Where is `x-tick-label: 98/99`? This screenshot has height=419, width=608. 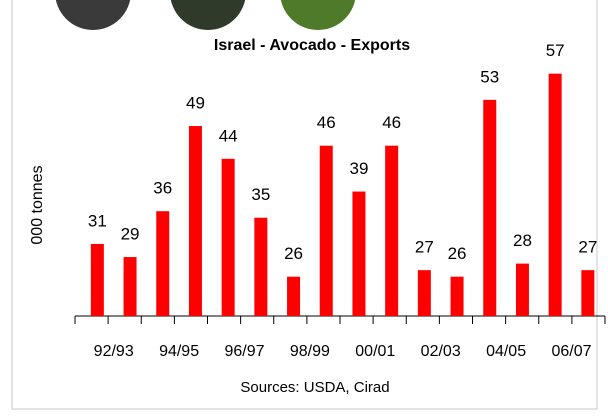
x-tick-label: 98/99 is located at coordinates (310, 351).